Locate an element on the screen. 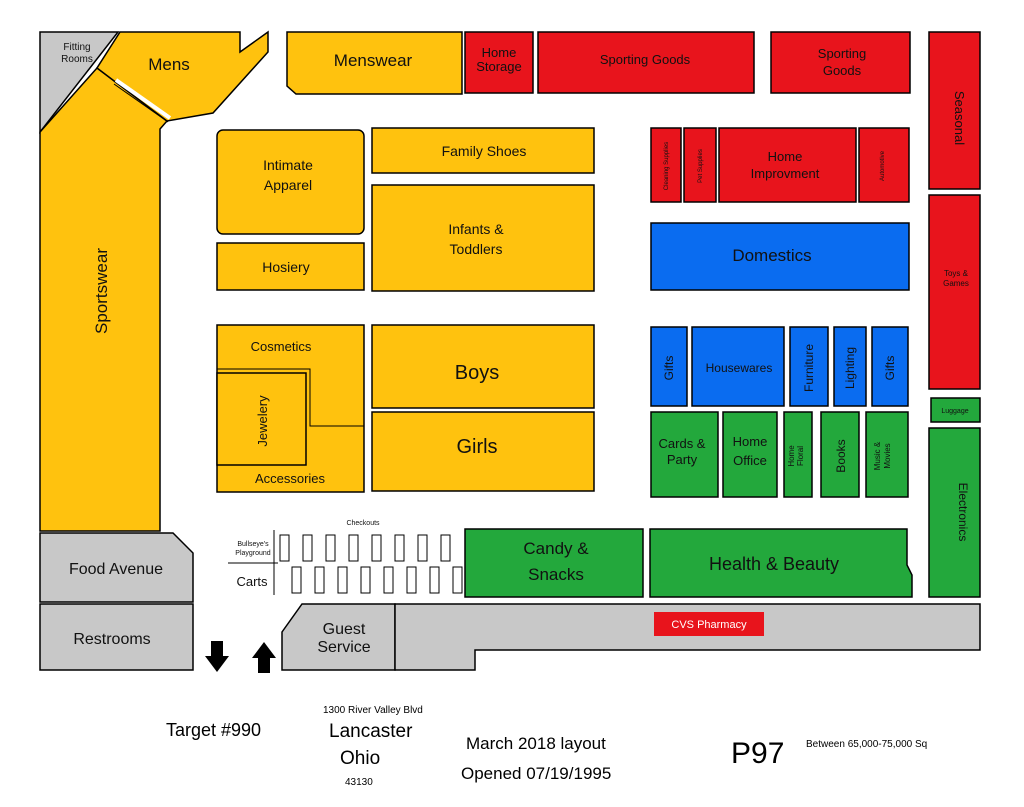 The height and width of the screenshot is (807, 1024). store-city: Lancaster is located at coordinates (371, 731).